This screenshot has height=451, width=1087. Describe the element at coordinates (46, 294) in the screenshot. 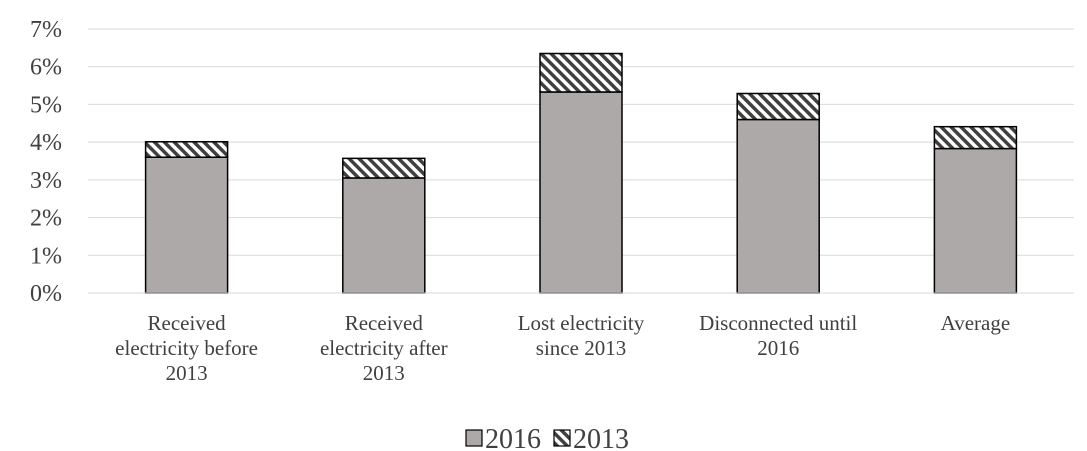

I see `y-tick-label: 0%` at that location.